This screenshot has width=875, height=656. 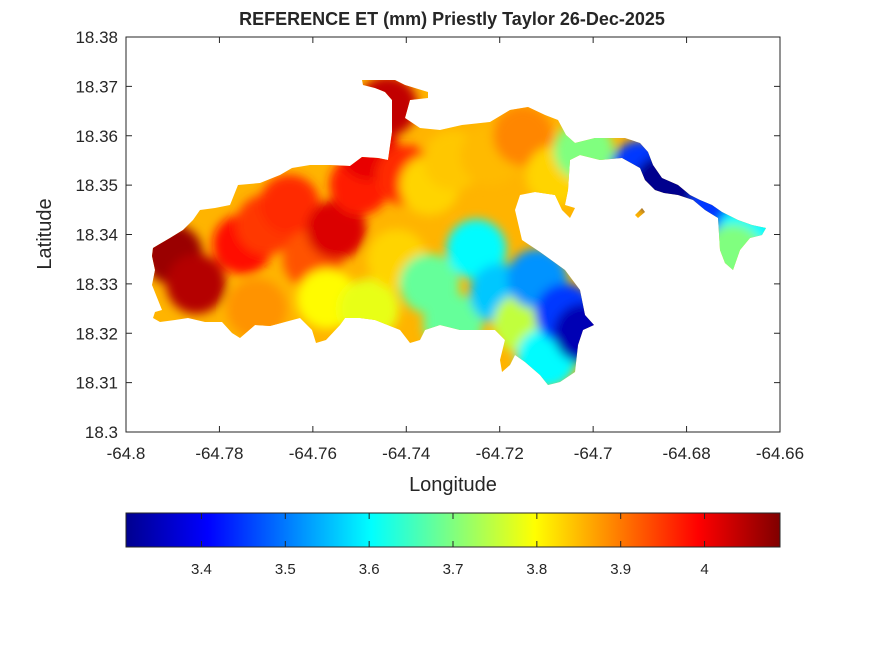 I want to click on x-tick-label: -64.66, so click(x=780, y=453).